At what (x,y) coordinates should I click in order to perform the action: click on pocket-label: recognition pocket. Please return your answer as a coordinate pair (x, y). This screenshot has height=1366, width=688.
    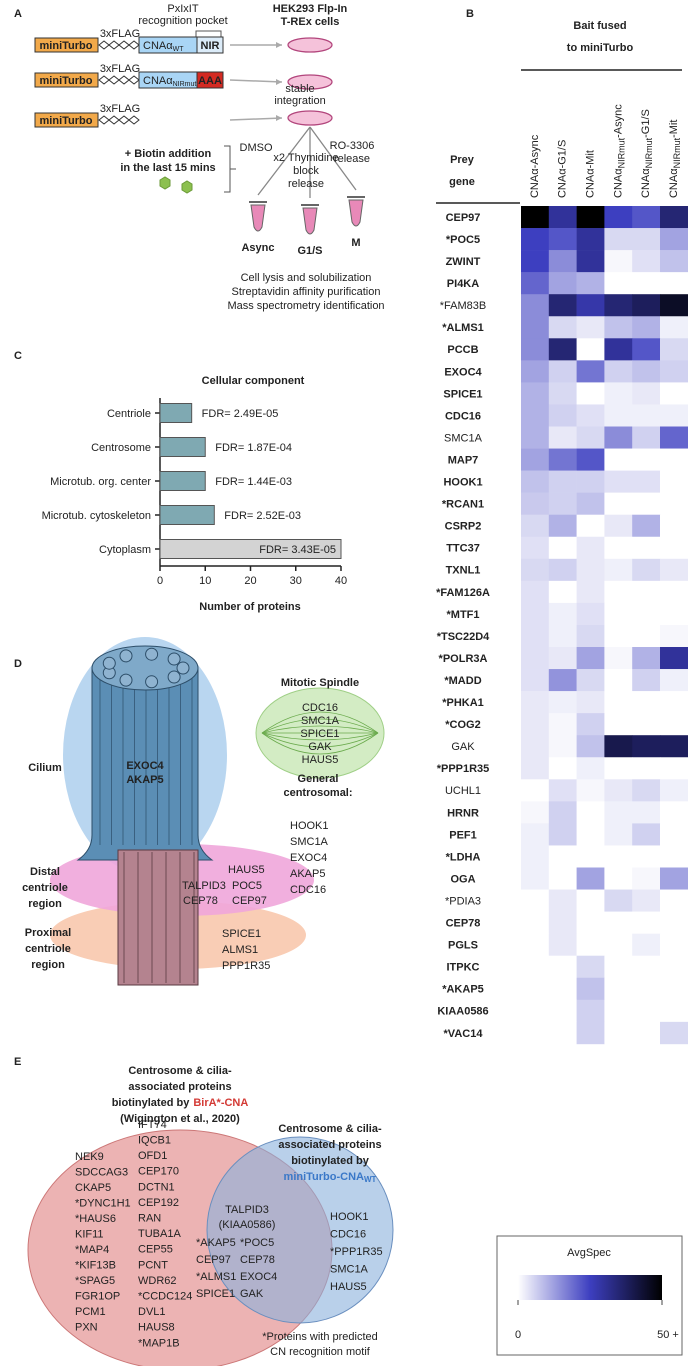
    Looking at the image, I should click on (182, 21).